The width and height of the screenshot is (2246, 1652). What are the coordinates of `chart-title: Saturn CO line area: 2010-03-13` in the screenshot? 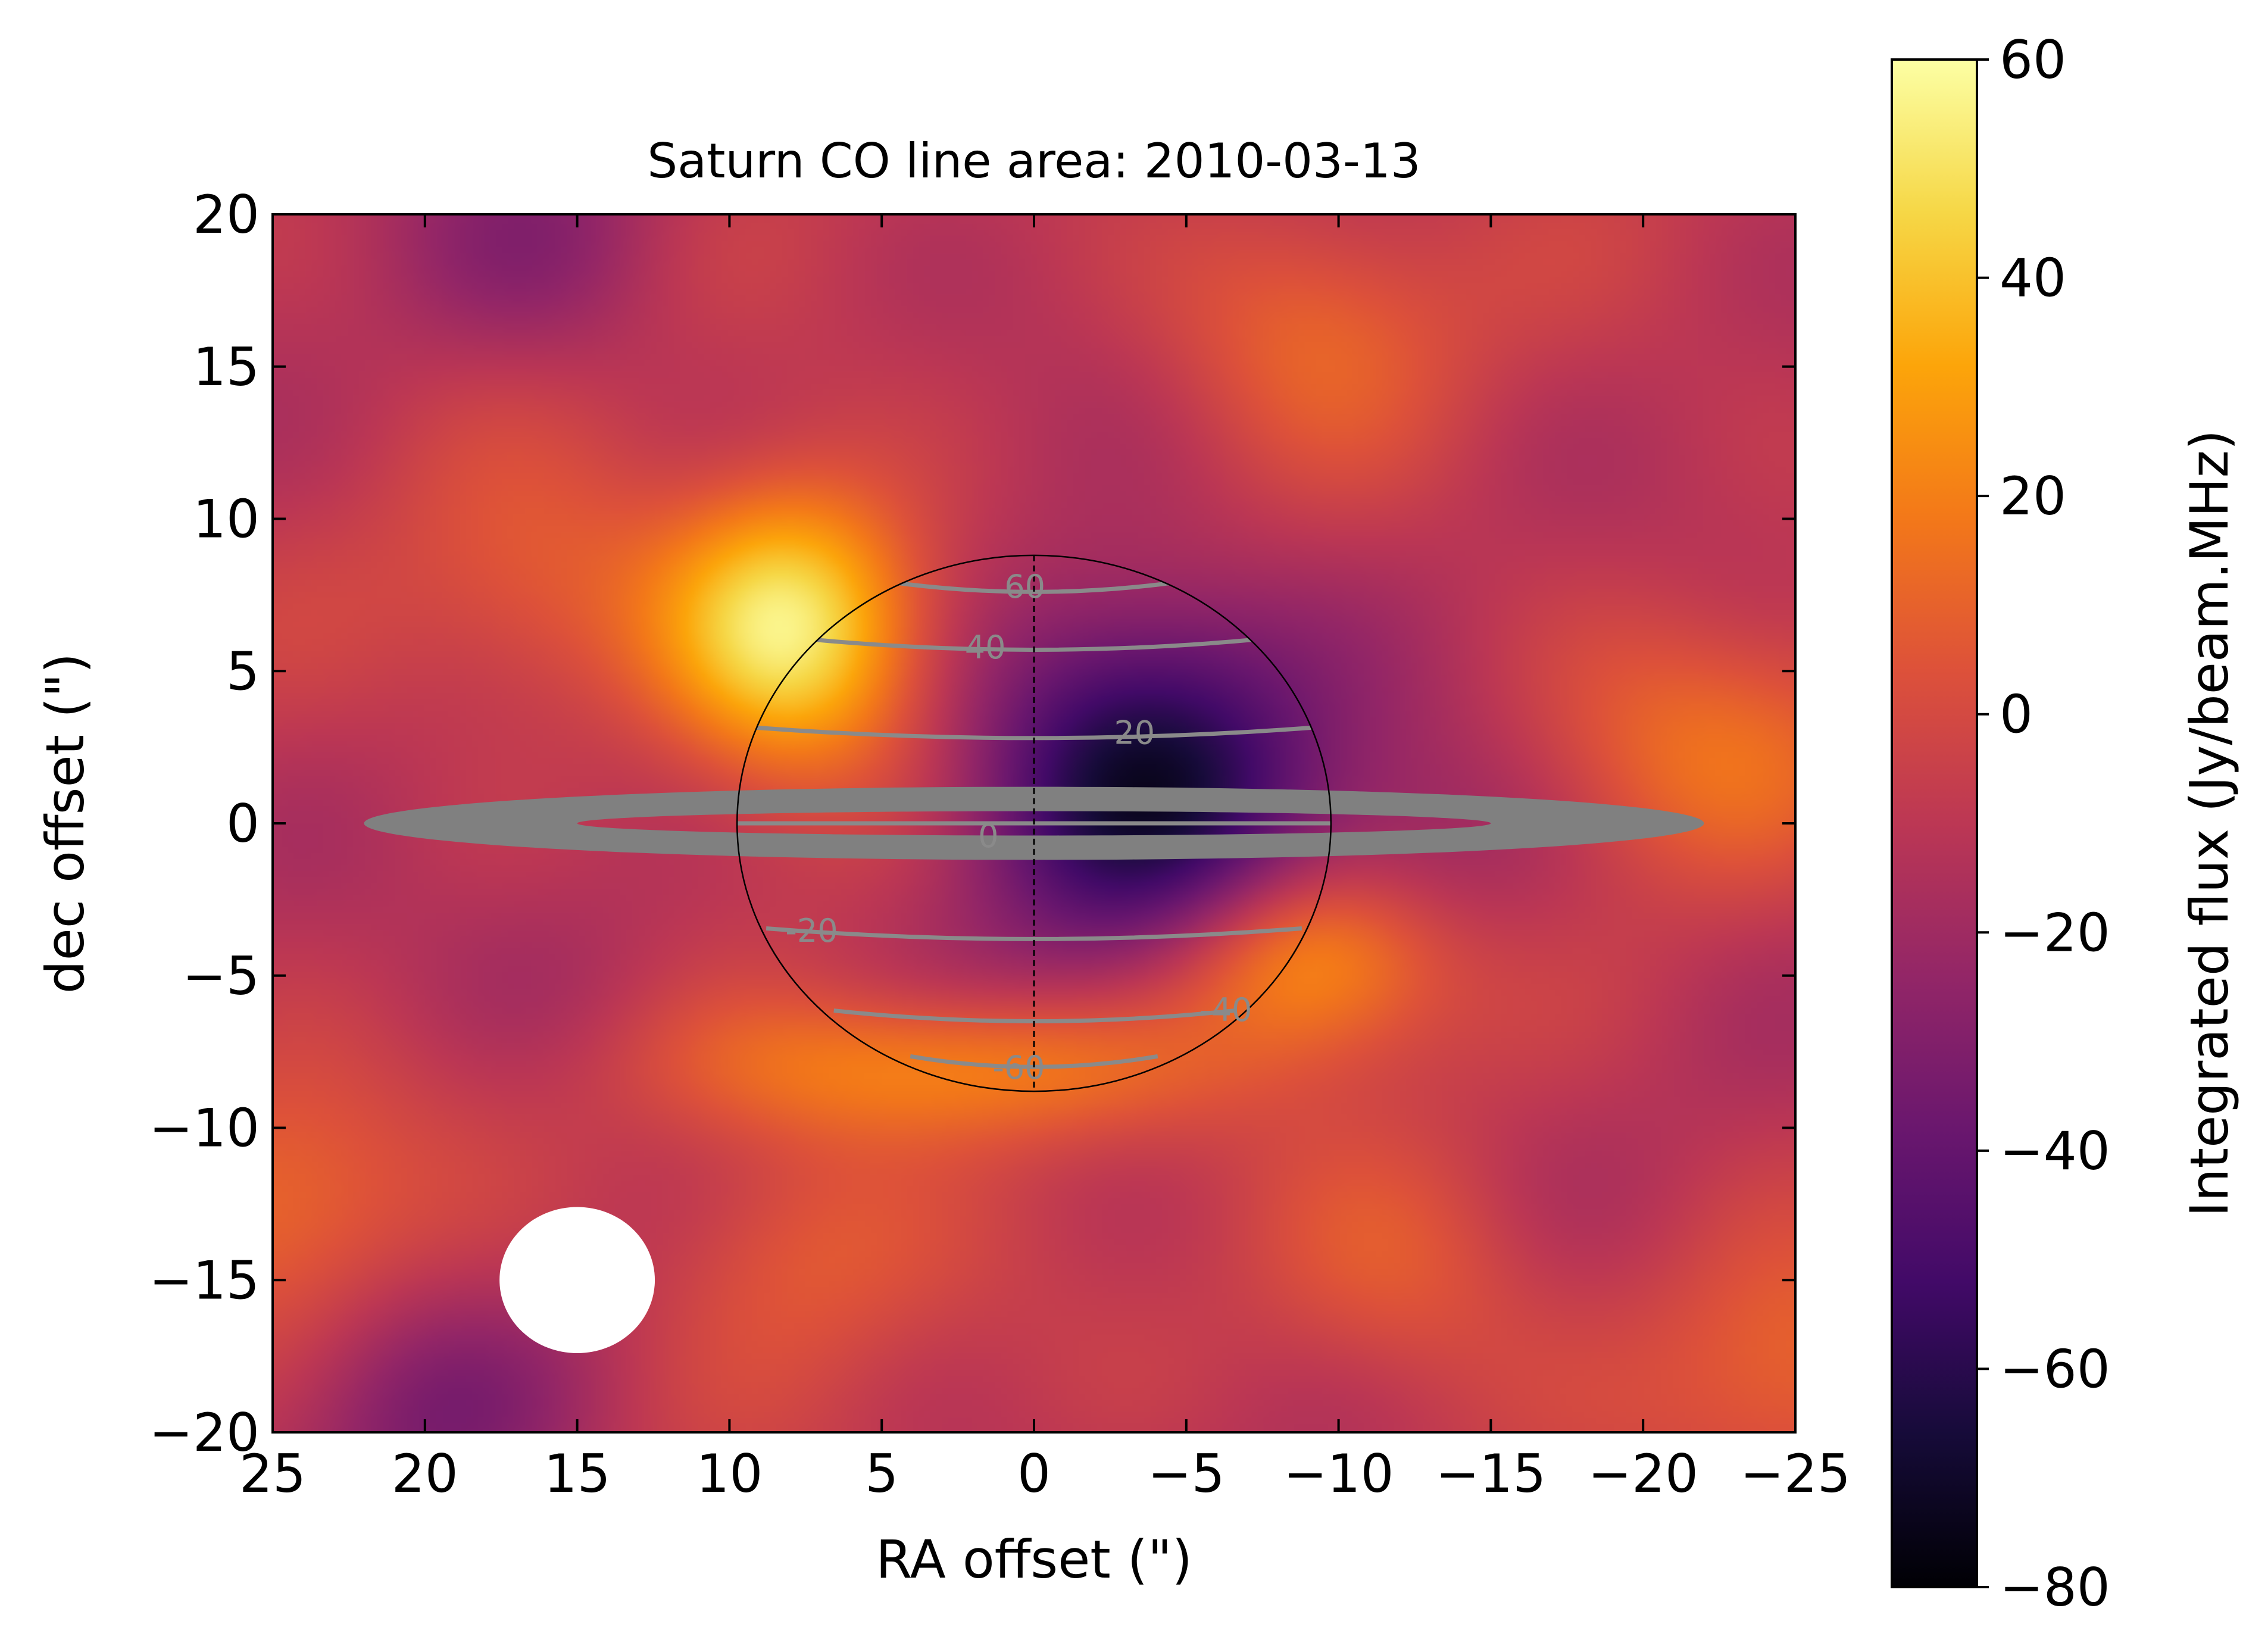 It's located at (1033, 161).